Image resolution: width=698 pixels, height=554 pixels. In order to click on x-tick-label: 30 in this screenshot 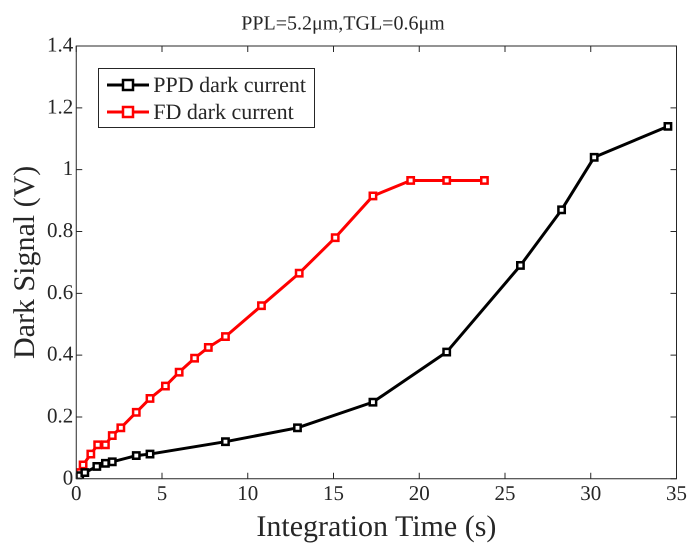, I will do `click(591, 492)`.